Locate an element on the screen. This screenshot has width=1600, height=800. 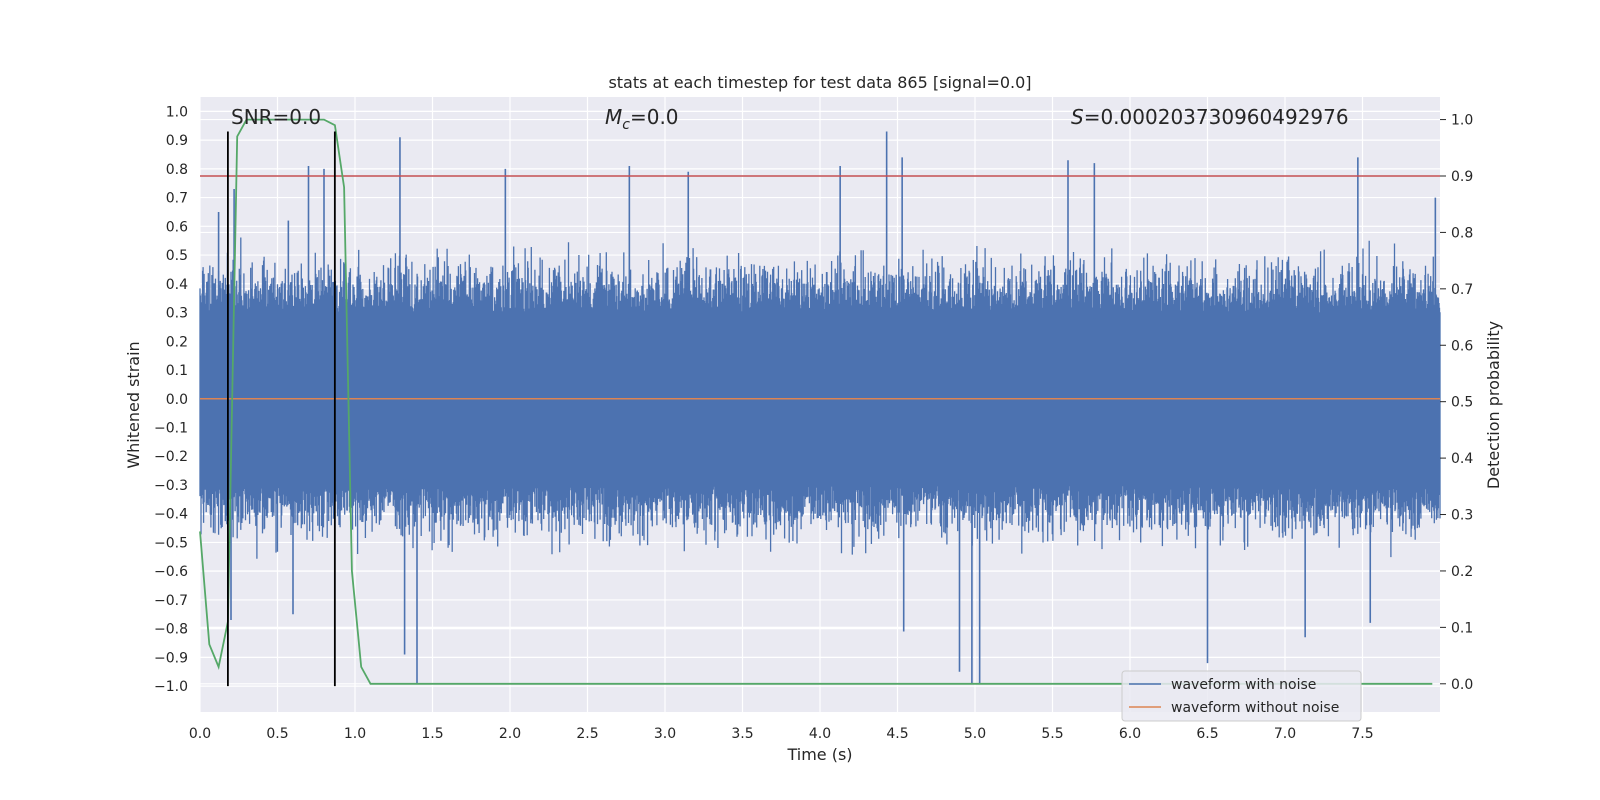
s-statistic-annotation: S=0.000203730960492976 is located at coordinates (1210, 117).